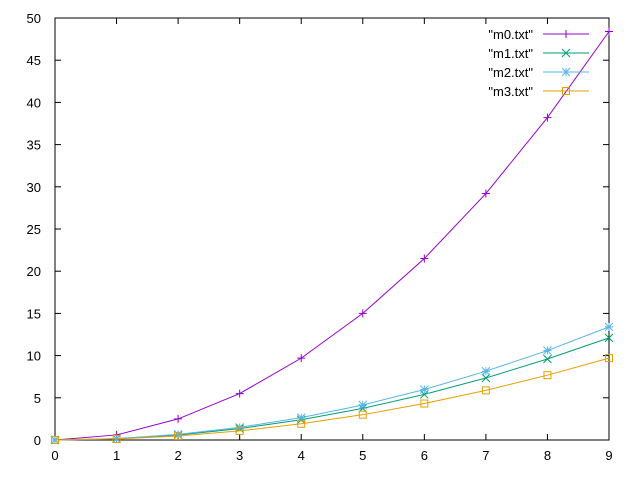  I want to click on y-tick-label: 45, so click(34, 60).